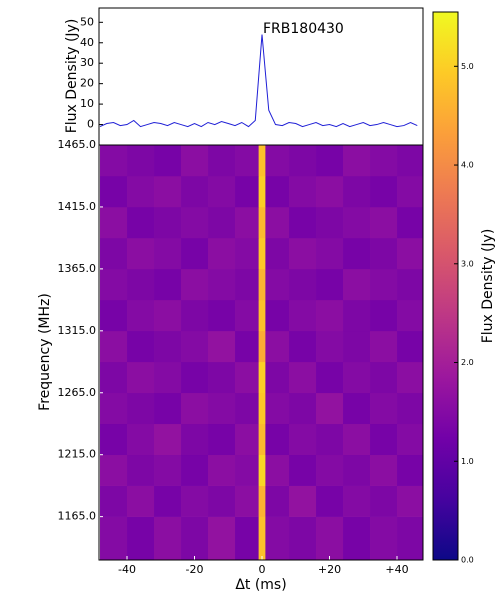 The image size is (498, 609). What do you see at coordinates (77, 392) in the screenshot?
I see `y-tick-label: 1265.0` at bounding box center [77, 392].